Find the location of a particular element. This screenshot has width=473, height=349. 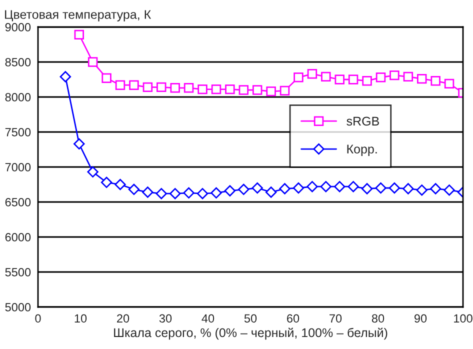

y-tick-label: 8000 is located at coordinates (18, 97).